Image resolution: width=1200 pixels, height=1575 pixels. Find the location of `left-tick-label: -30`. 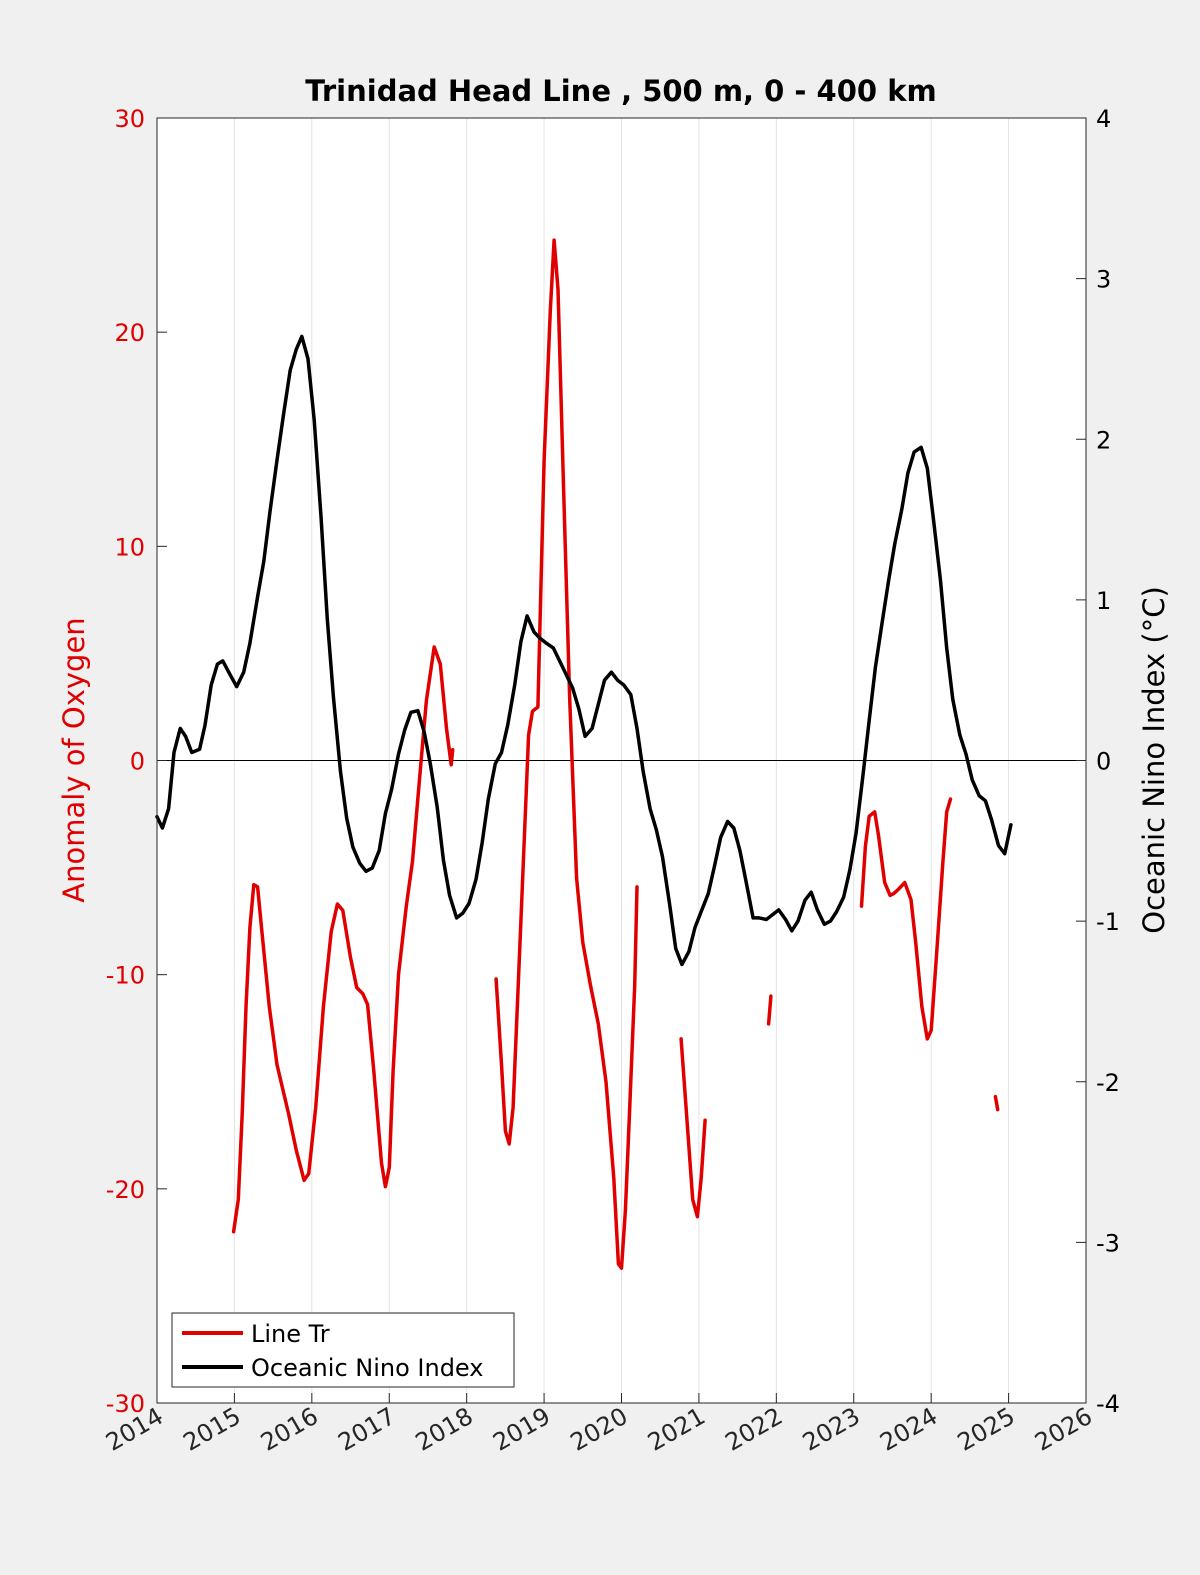

left-tick-label: -30 is located at coordinates (125, 1404).